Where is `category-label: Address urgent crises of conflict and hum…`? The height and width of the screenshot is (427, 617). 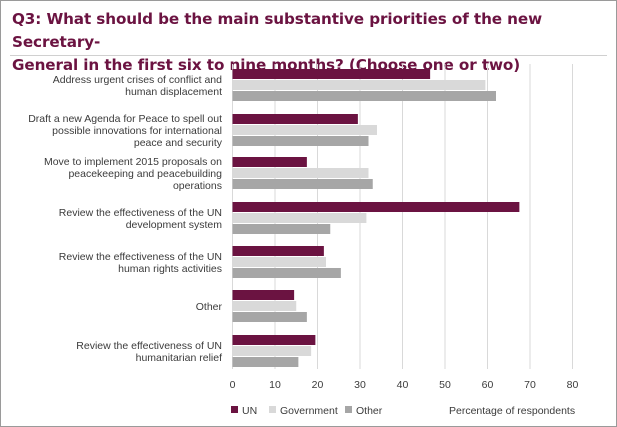
category-label: Address urgent crises of conflict and hum… is located at coordinates (137, 86).